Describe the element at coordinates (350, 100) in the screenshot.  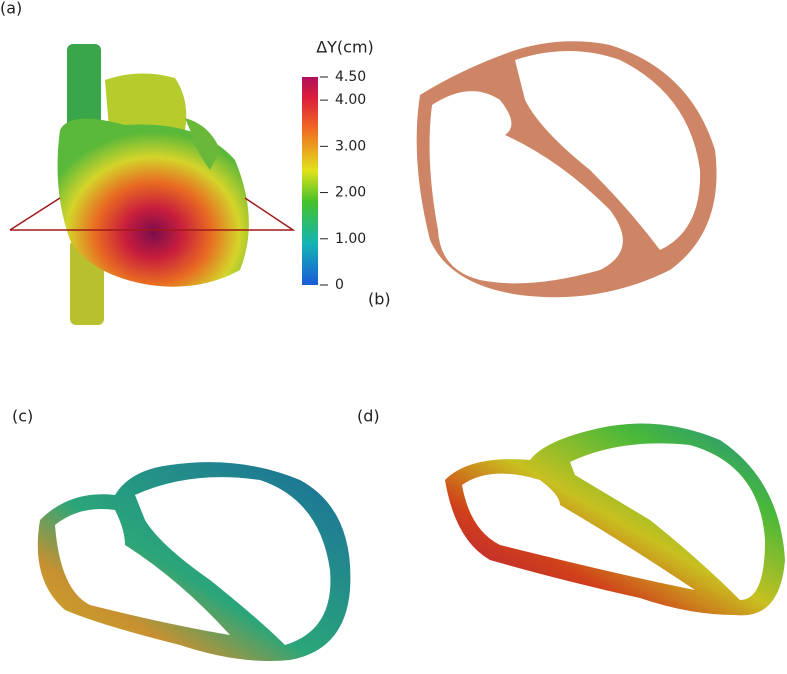
I see `colorbar-tick-label: 4.00` at that location.